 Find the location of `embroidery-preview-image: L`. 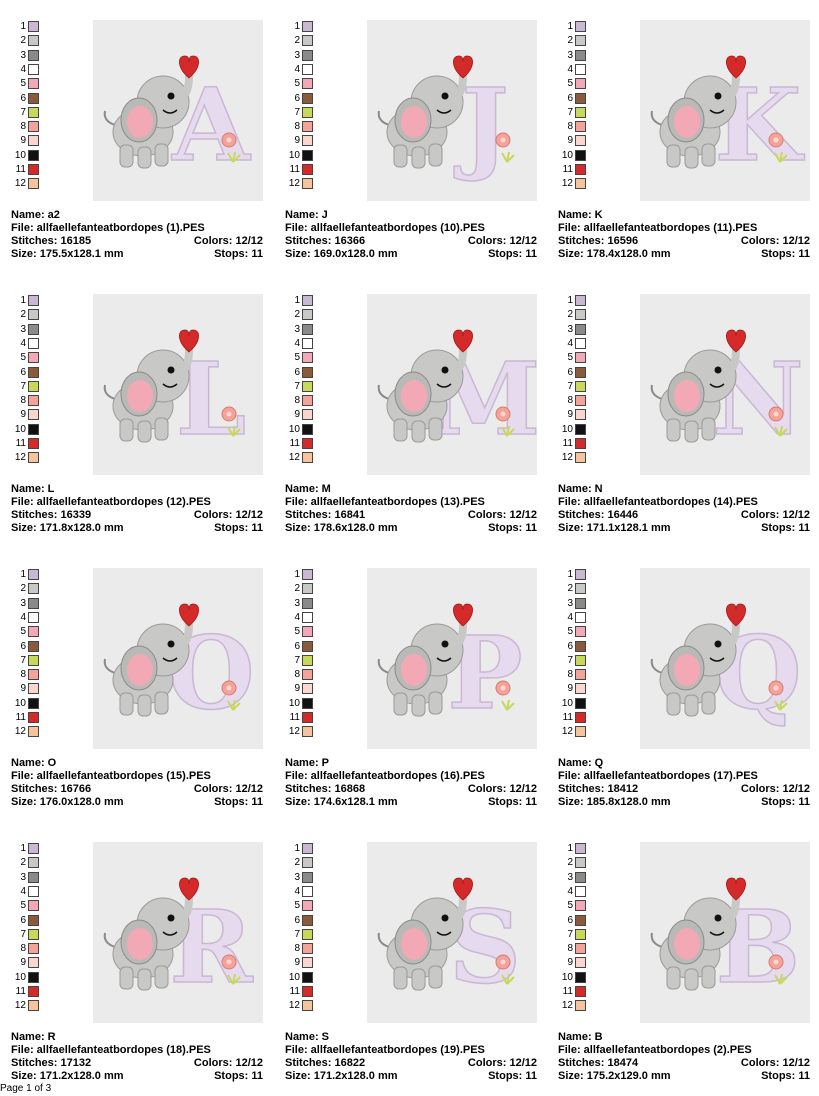

embroidery-preview-image: L is located at coordinates (175, 394).